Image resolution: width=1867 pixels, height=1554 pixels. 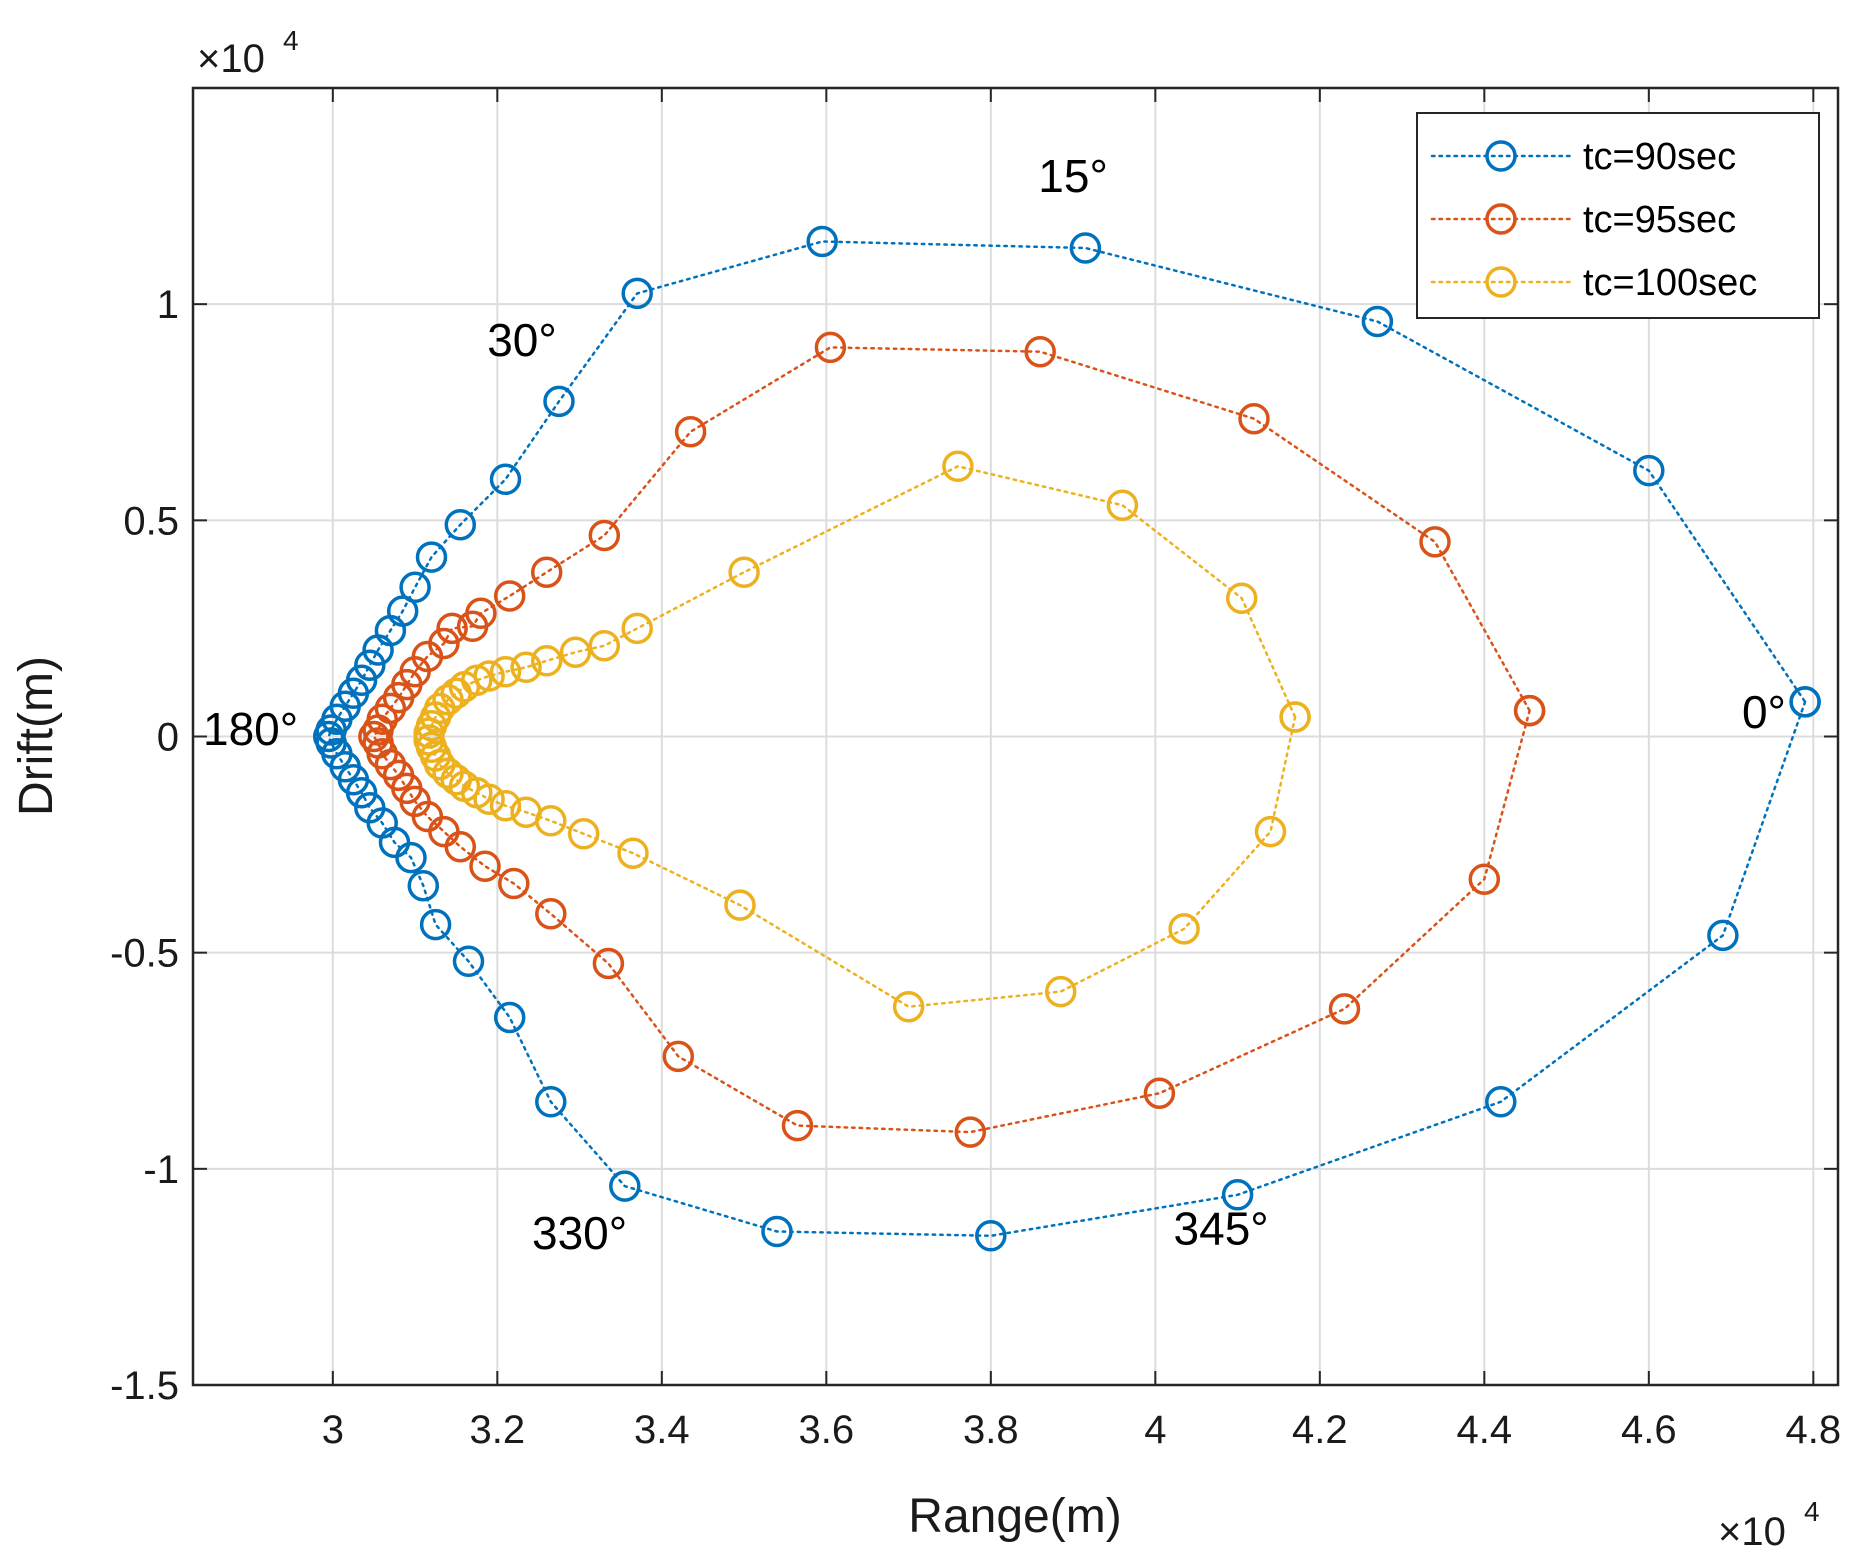 What do you see at coordinates (1764, 712) in the screenshot?
I see `annotation-label: 0°` at bounding box center [1764, 712].